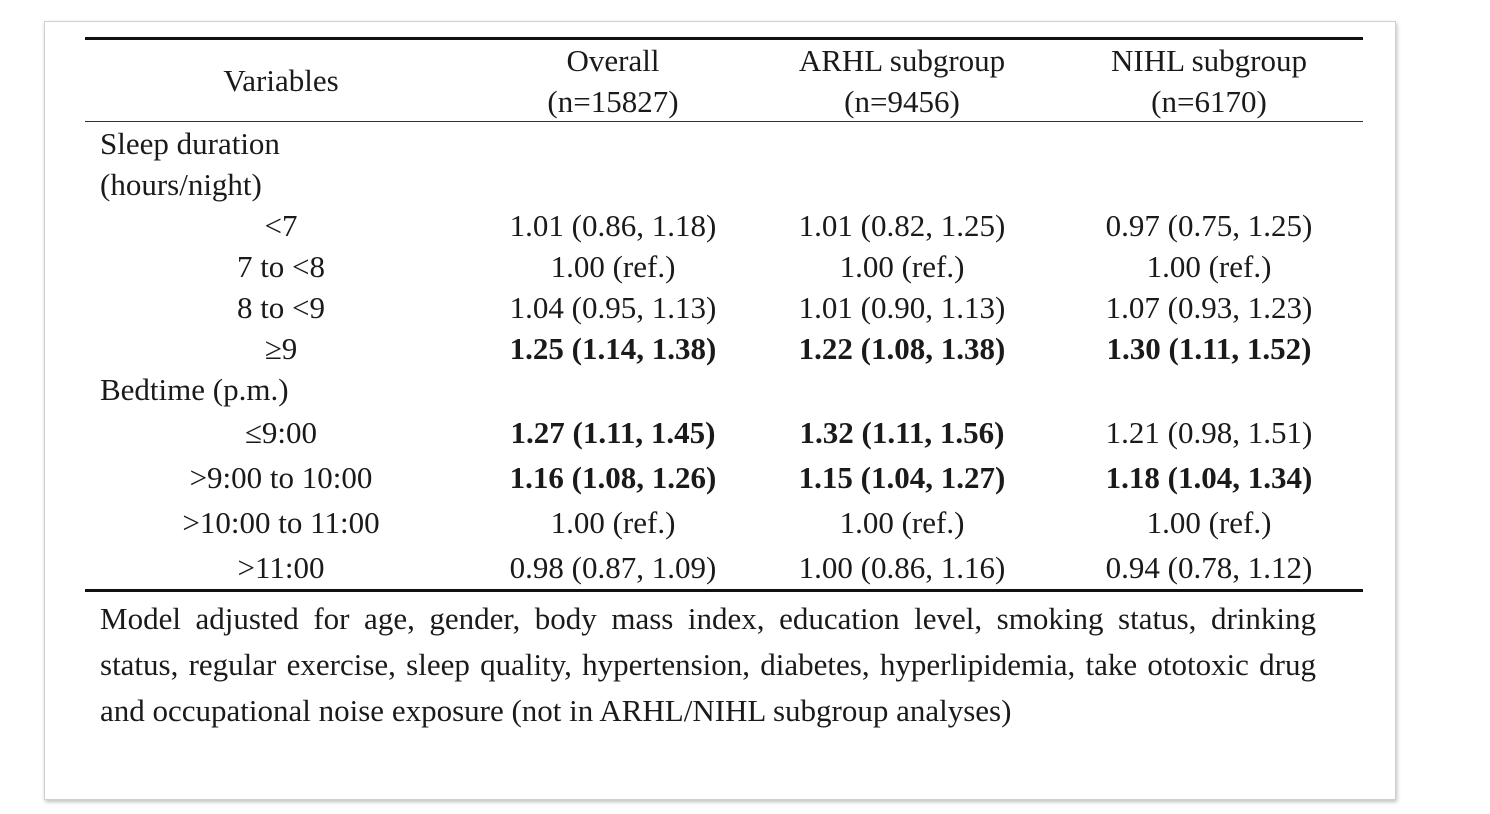 The width and height of the screenshot is (1490, 814). Describe the element at coordinates (1209, 567) in the screenshot. I see `cell-nihl: 0.94 (0.78, 1.12)` at that location.